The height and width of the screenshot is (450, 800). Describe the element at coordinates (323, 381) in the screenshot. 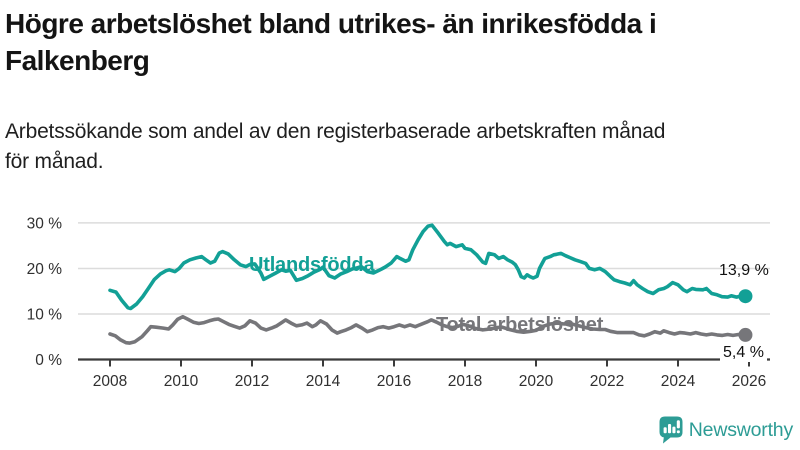

I see `x-tick-label: 2014` at that location.